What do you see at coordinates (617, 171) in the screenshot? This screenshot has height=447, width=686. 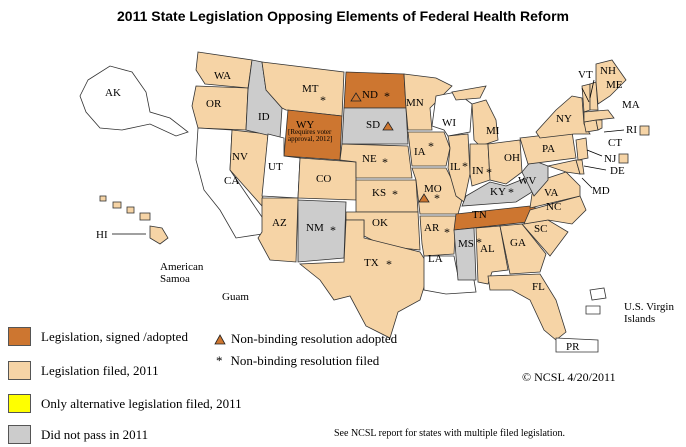 I see `label-de: DE` at bounding box center [617, 171].